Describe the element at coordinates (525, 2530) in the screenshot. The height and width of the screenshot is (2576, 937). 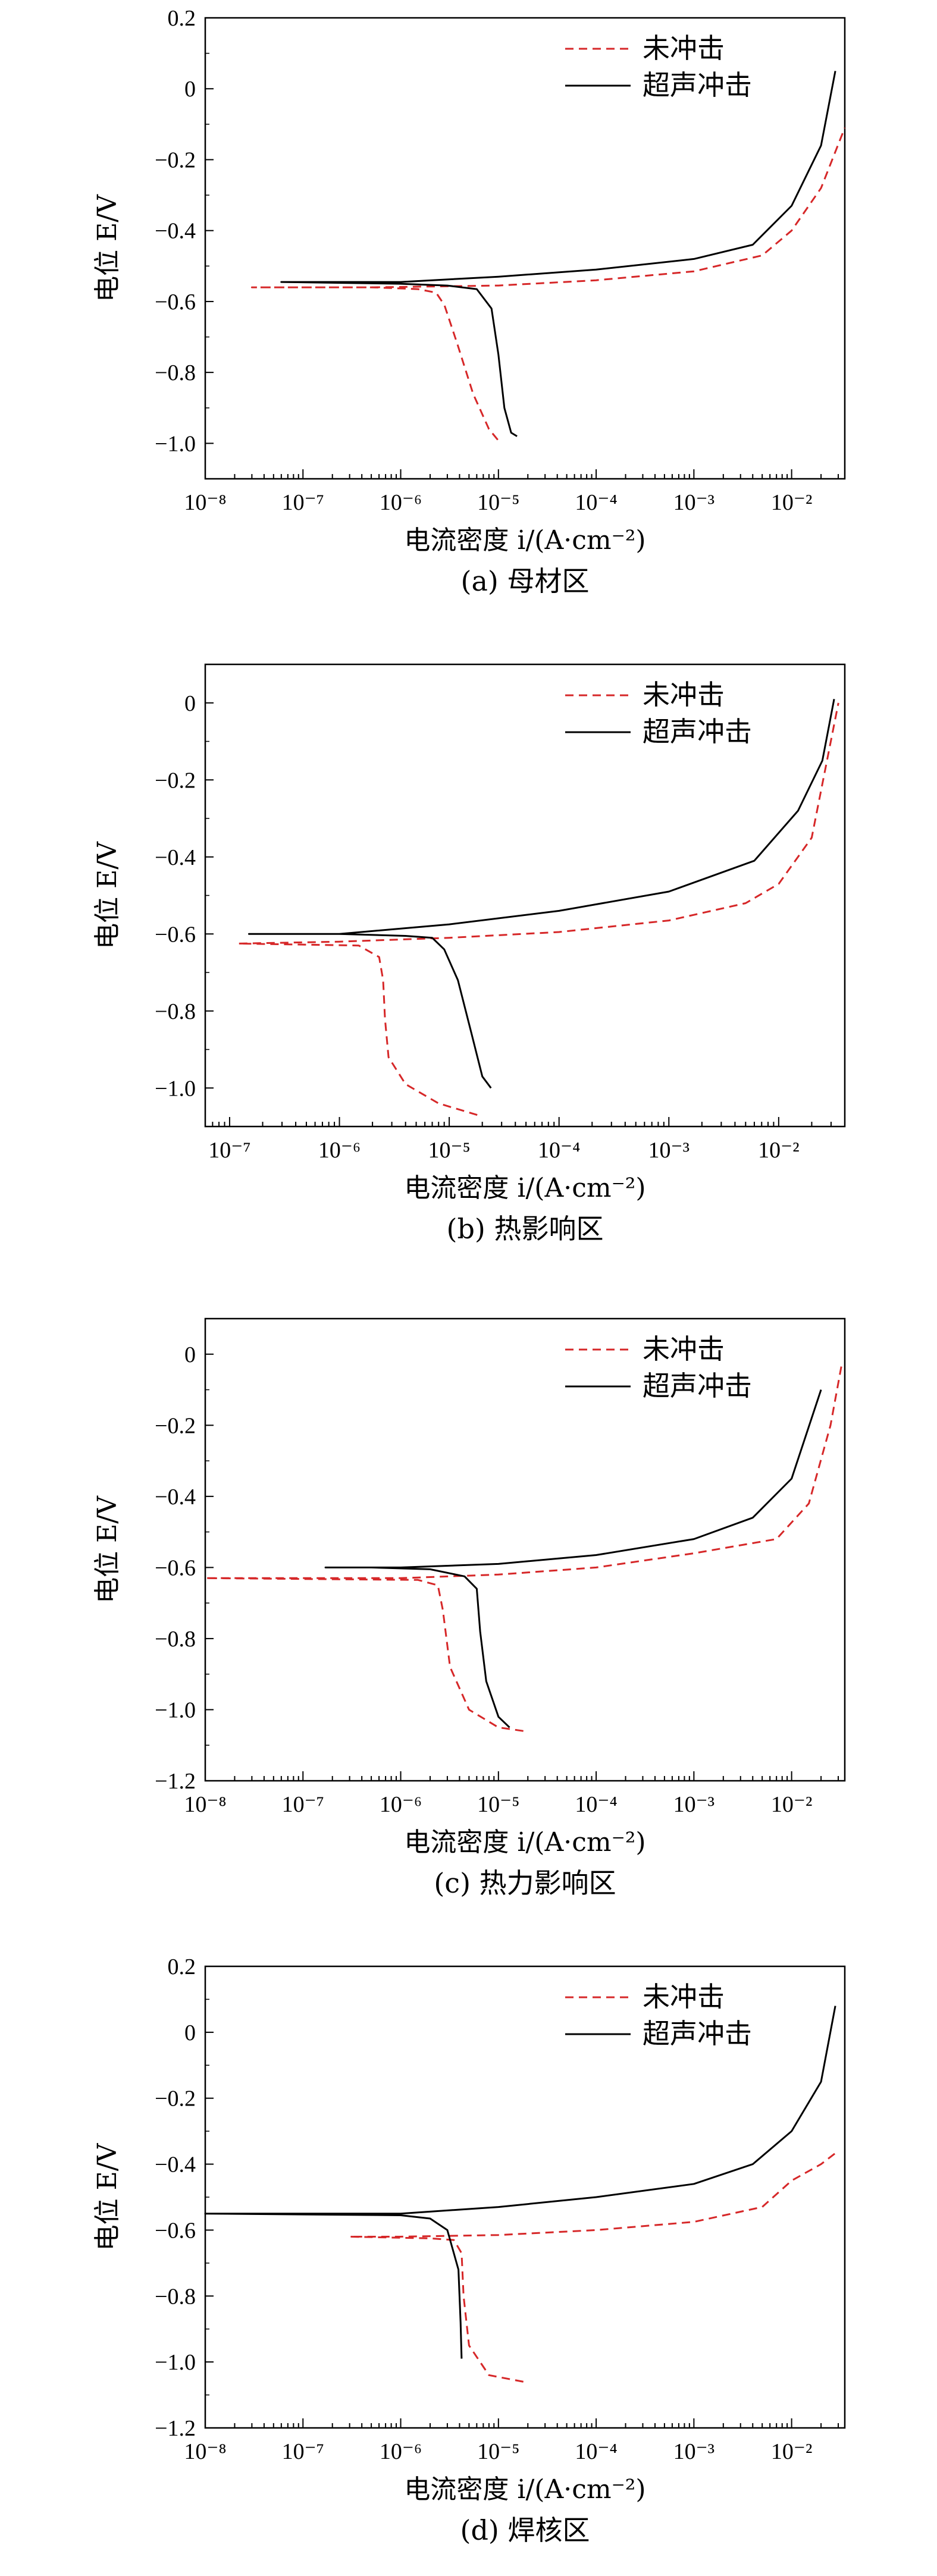
I see `panel-caption: (d) 焊核区` at that location.